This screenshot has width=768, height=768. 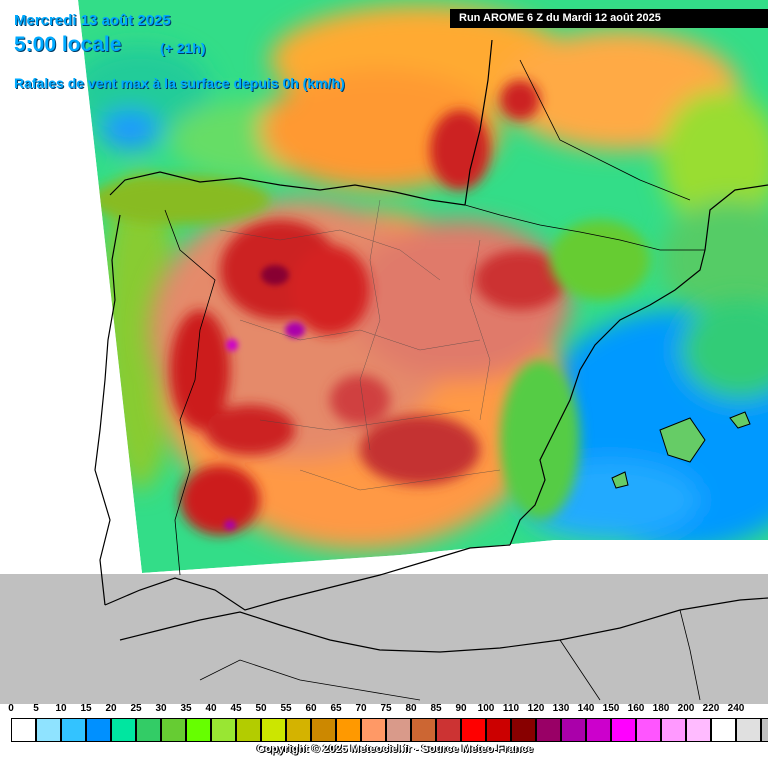 I want to click on legend-label: 220, so click(x=711, y=708).